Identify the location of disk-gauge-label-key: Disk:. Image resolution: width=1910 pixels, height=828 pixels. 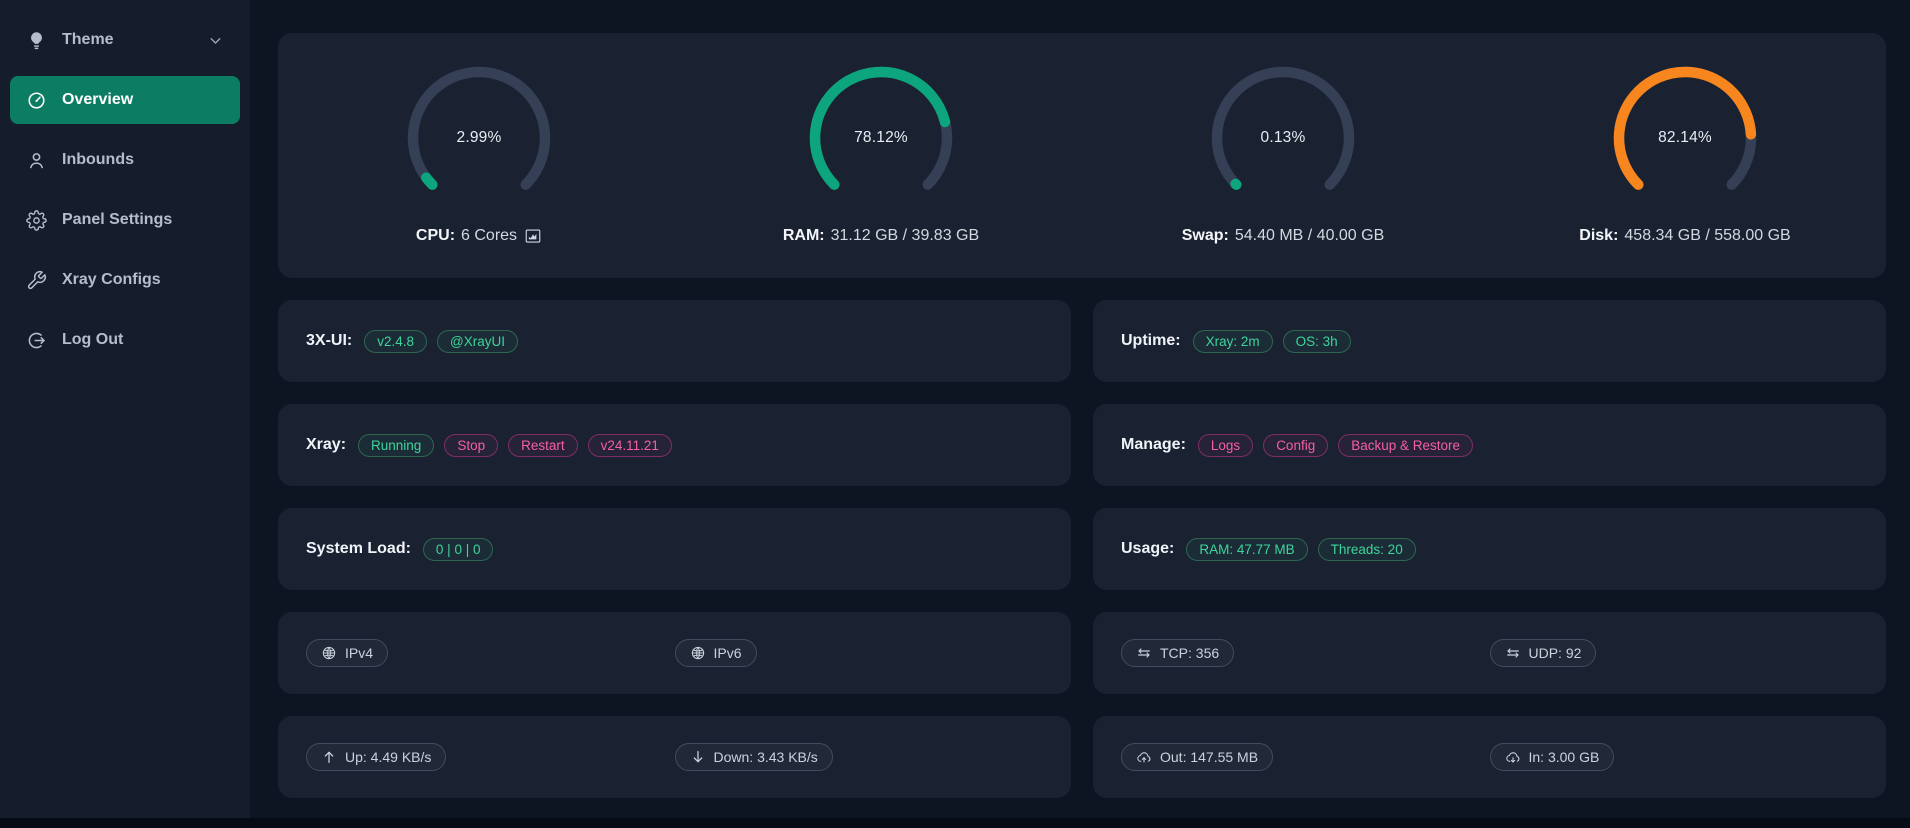
(1599, 235).